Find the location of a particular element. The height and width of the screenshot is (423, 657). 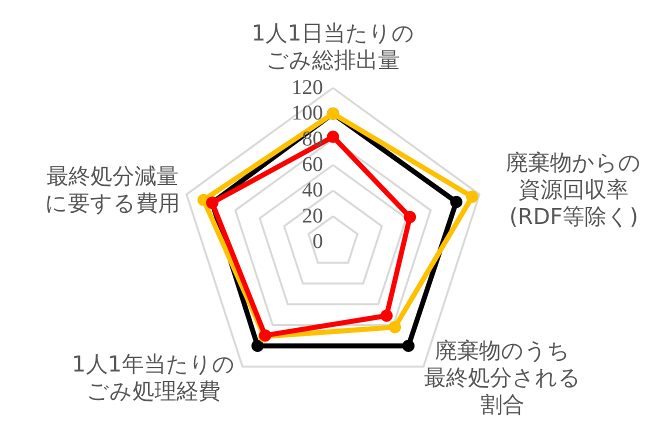

spoke-label: 廃棄物のうち最終処分される割合 is located at coordinates (503, 378).